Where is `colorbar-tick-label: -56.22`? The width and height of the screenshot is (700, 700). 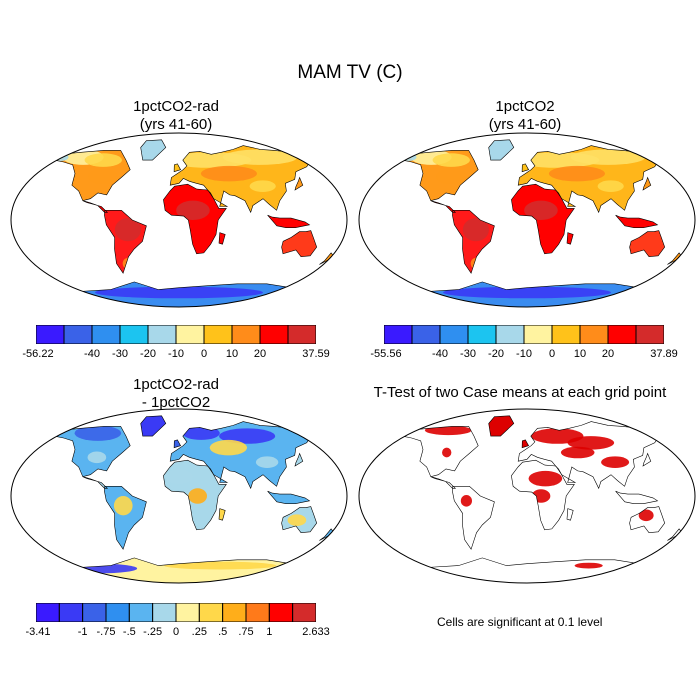 colorbar-tick-label: -56.22 is located at coordinates (38, 354).